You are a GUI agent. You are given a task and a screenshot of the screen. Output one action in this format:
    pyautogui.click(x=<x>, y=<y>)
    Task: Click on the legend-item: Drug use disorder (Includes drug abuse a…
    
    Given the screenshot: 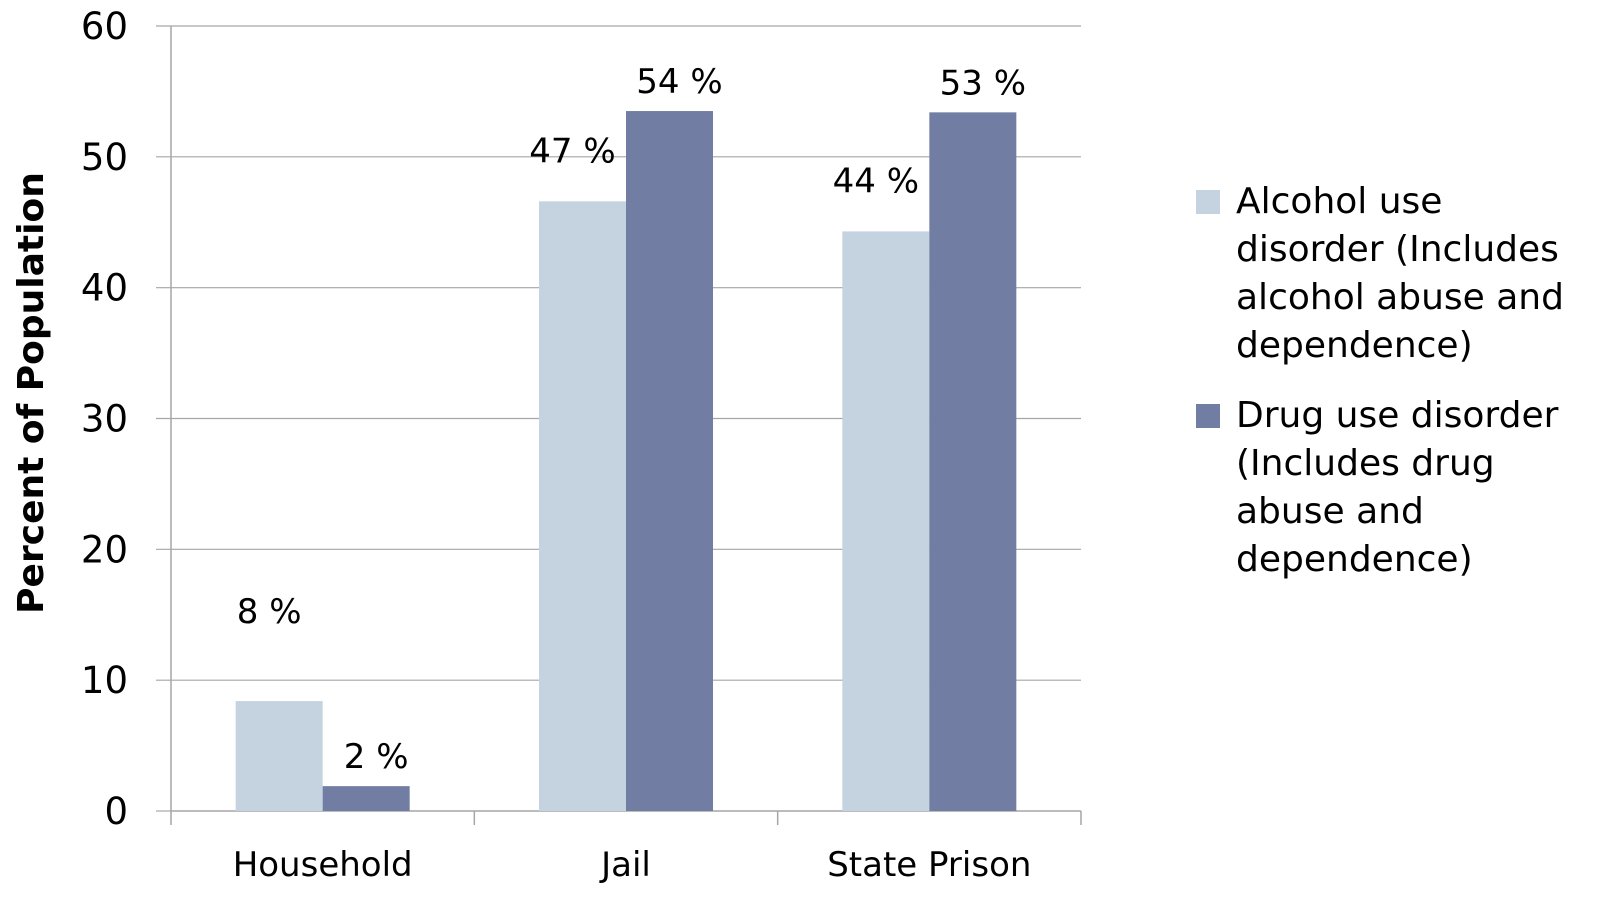 What is the action you would take?
    pyautogui.click(x=1396, y=488)
    